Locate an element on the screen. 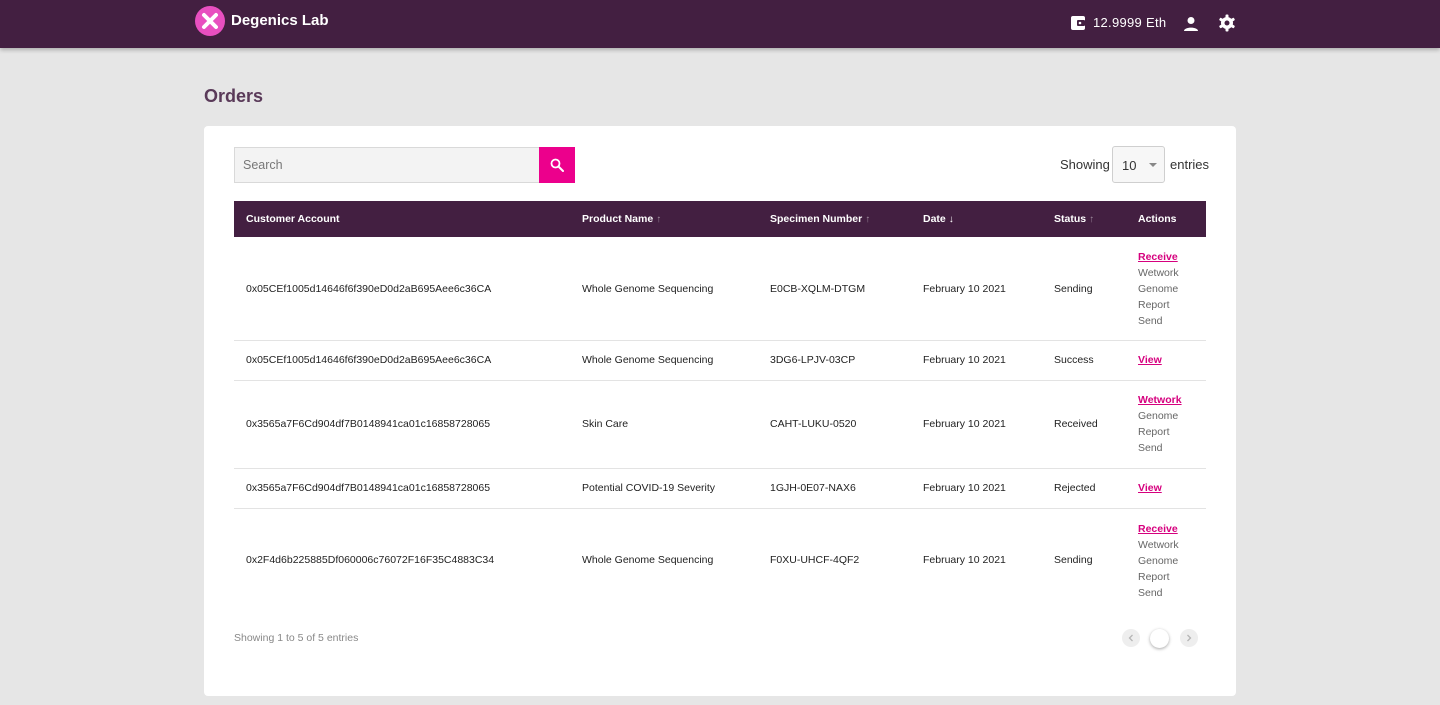 The width and height of the screenshot is (1440, 705). settings-gear-icon is located at coordinates (1227, 23).